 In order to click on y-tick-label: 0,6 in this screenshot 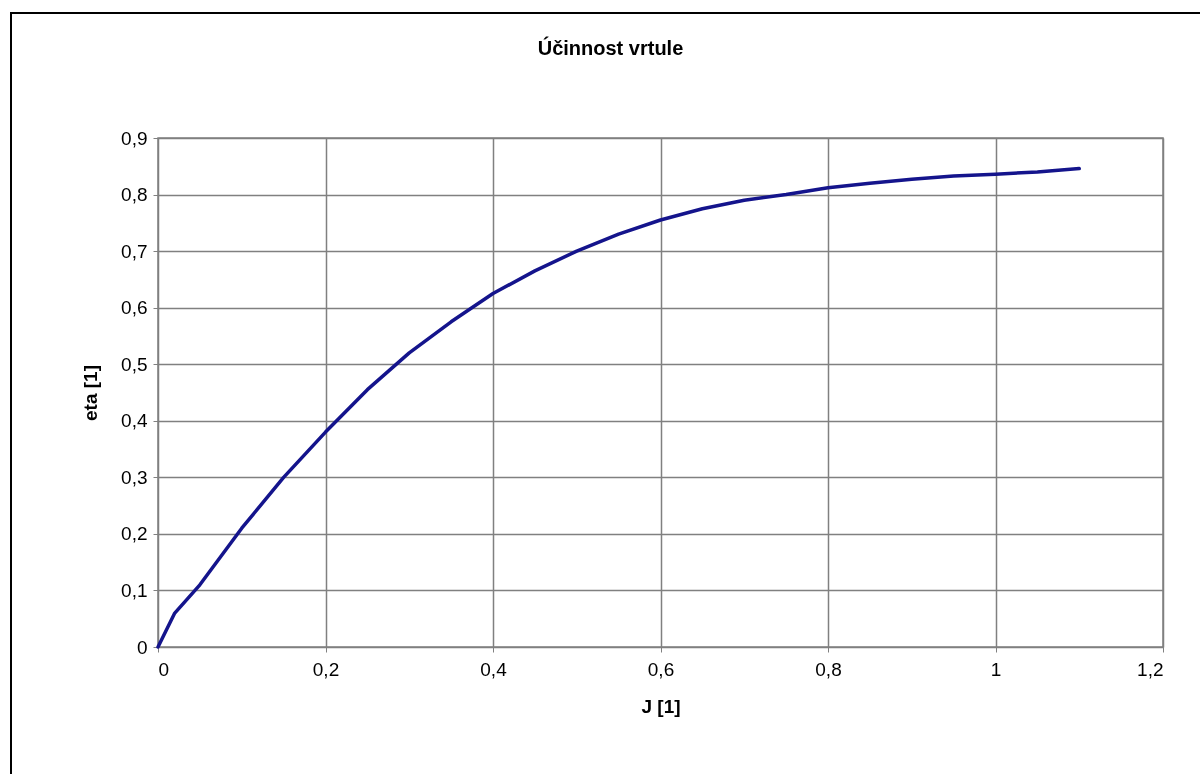, I will do `click(134, 308)`.